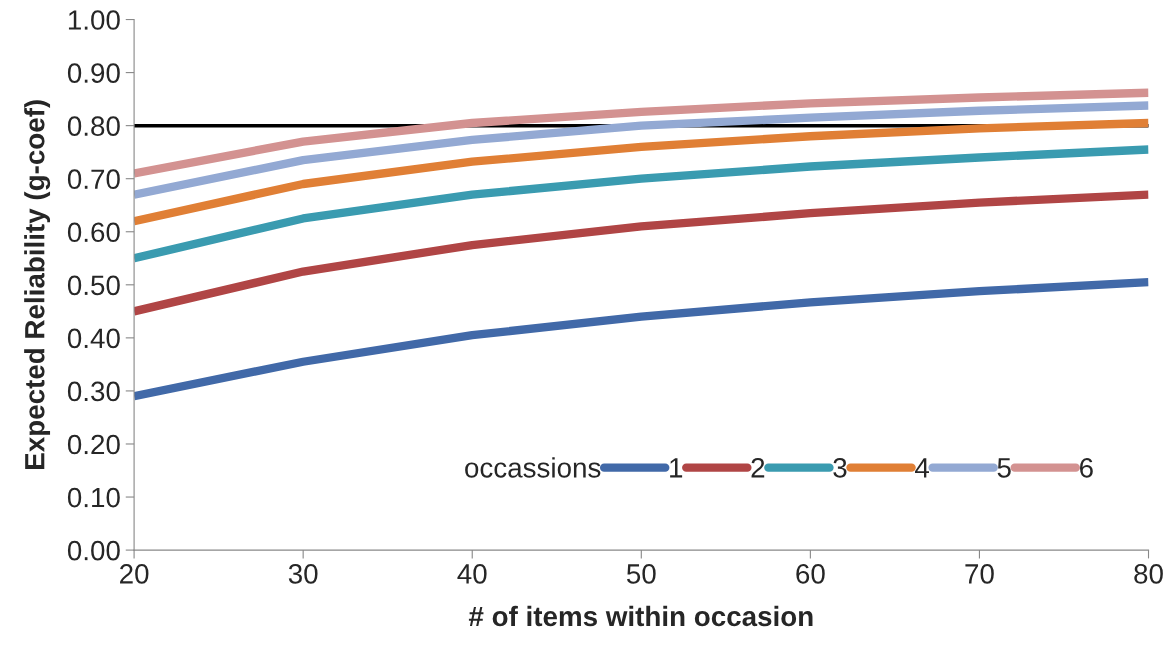  What do you see at coordinates (94, 20) in the screenshot?
I see `y-tick-label: 1.00` at bounding box center [94, 20].